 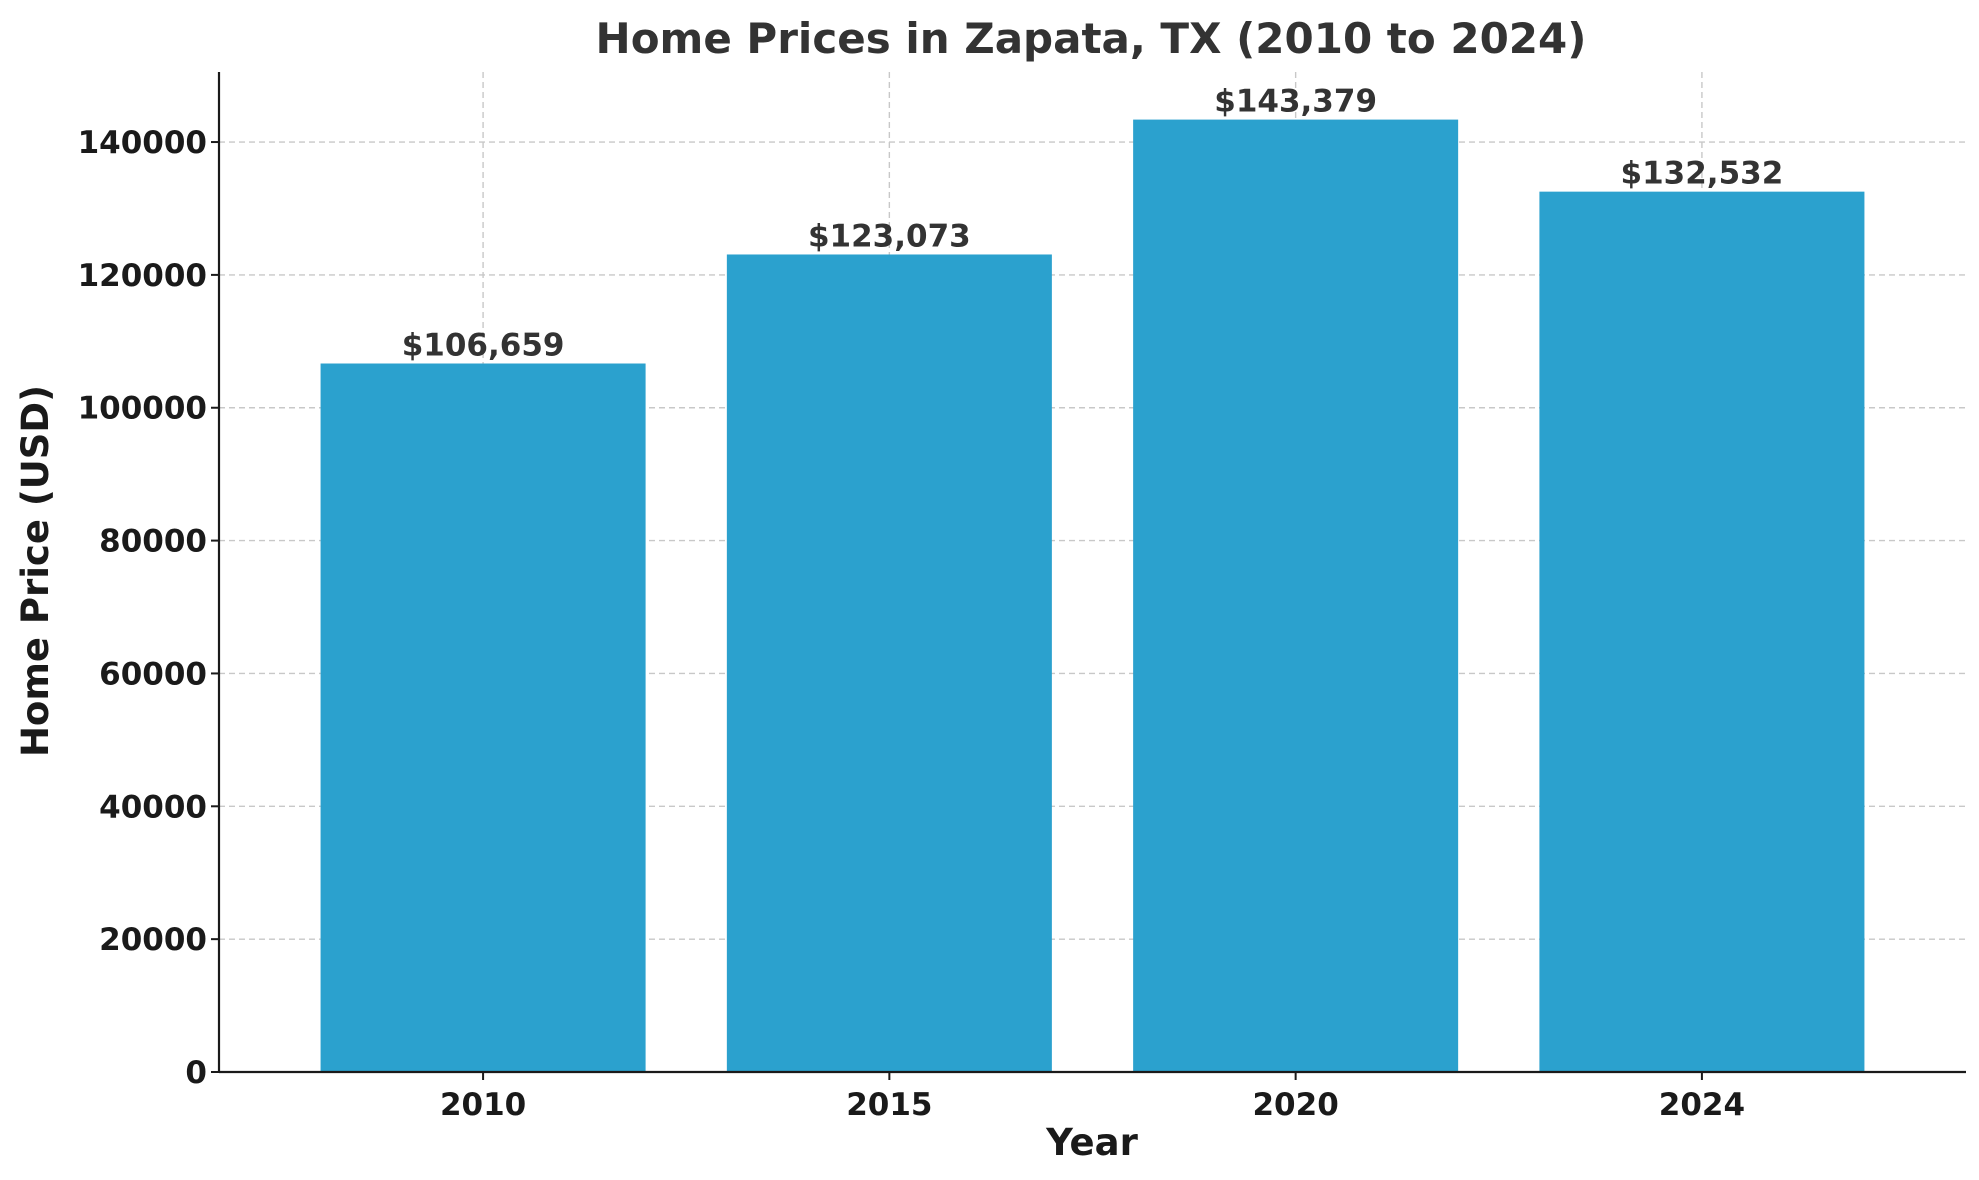 I want to click on y-tick-label: 80000, so click(x=153, y=542).